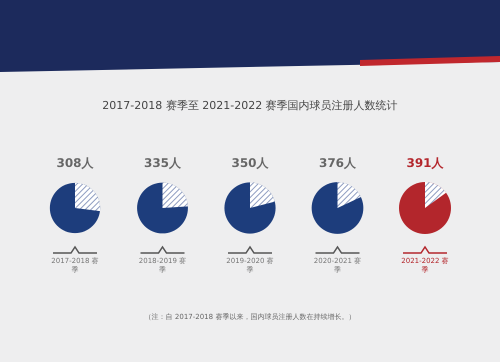 This screenshot has width=500, height=362. What do you see at coordinates (250, 105) in the screenshot?
I see `text: 2017-2018 赛季至 2021-2022 赛季国内球员注册人数统计` at bounding box center [250, 105].